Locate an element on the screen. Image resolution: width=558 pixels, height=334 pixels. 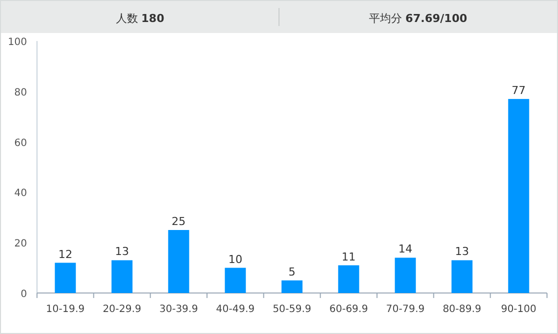
y-tick-label: 20 is located at coordinates (20, 244).